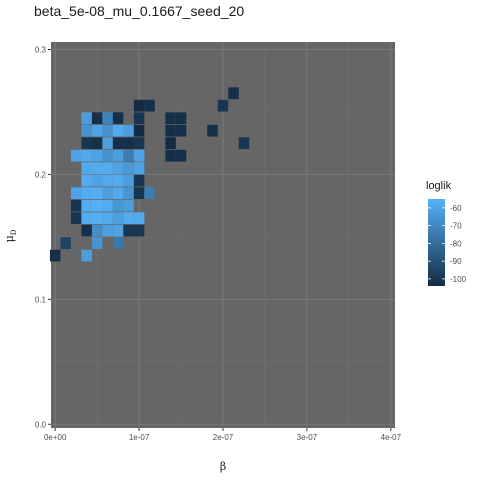 The image size is (480, 480). I want to click on y-axis: 0.0 0.1 0.2 0.3, so click(43, 237).